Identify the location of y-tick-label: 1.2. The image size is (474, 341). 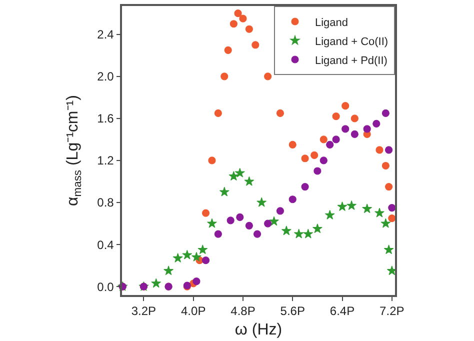
(105, 161).